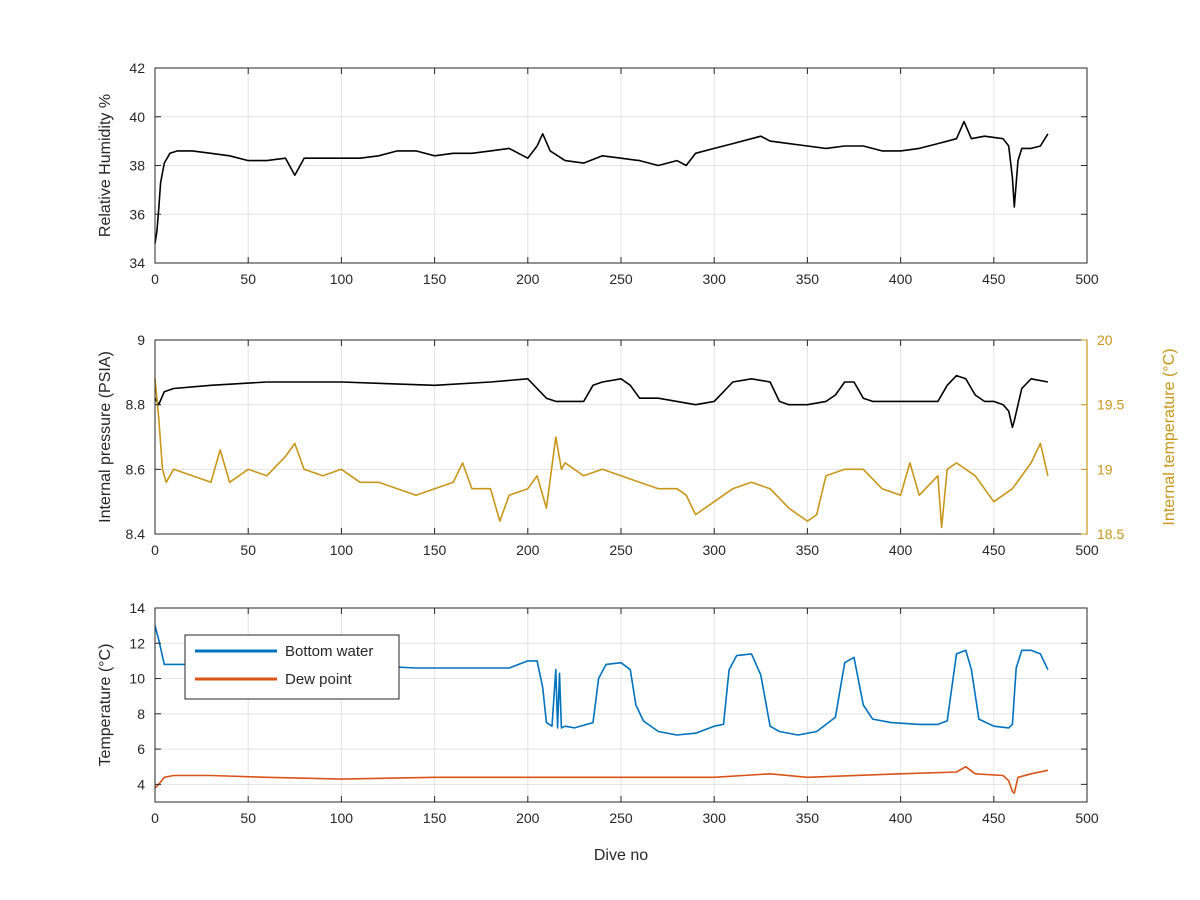 Image resolution: width=1200 pixels, height=900 pixels. Describe the element at coordinates (105, 705) in the screenshot. I see `y-axis-label: Temperature (°C)` at that location.